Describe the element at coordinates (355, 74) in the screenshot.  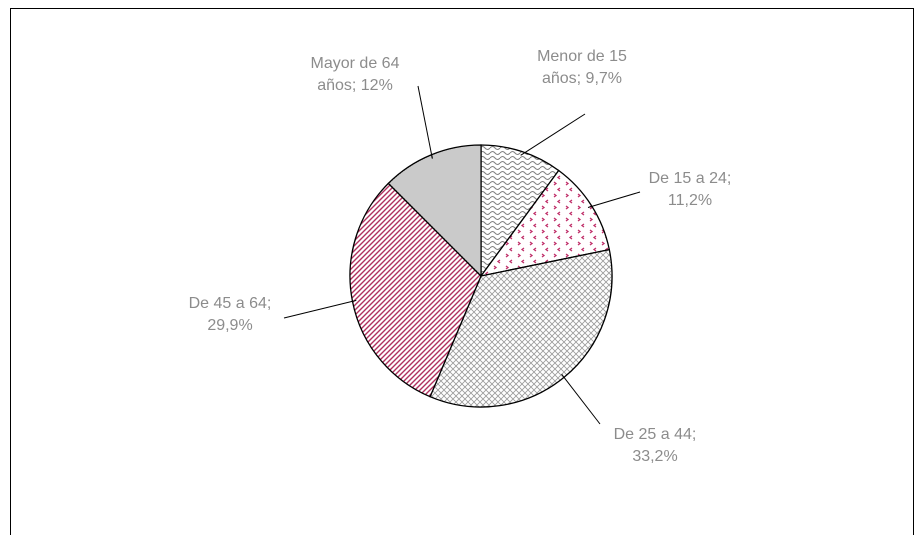
I see `data-label: Mayor de 64 años; 12%` at that location.